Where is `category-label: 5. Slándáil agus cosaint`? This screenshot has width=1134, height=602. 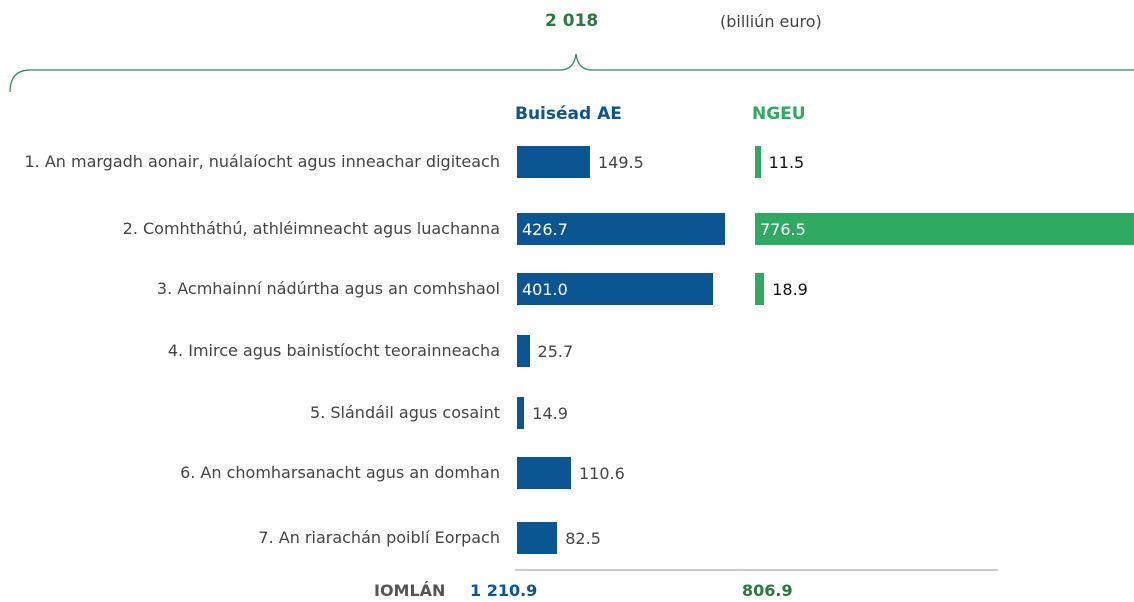
category-label: 5. Slándáil agus cosaint is located at coordinates (405, 412).